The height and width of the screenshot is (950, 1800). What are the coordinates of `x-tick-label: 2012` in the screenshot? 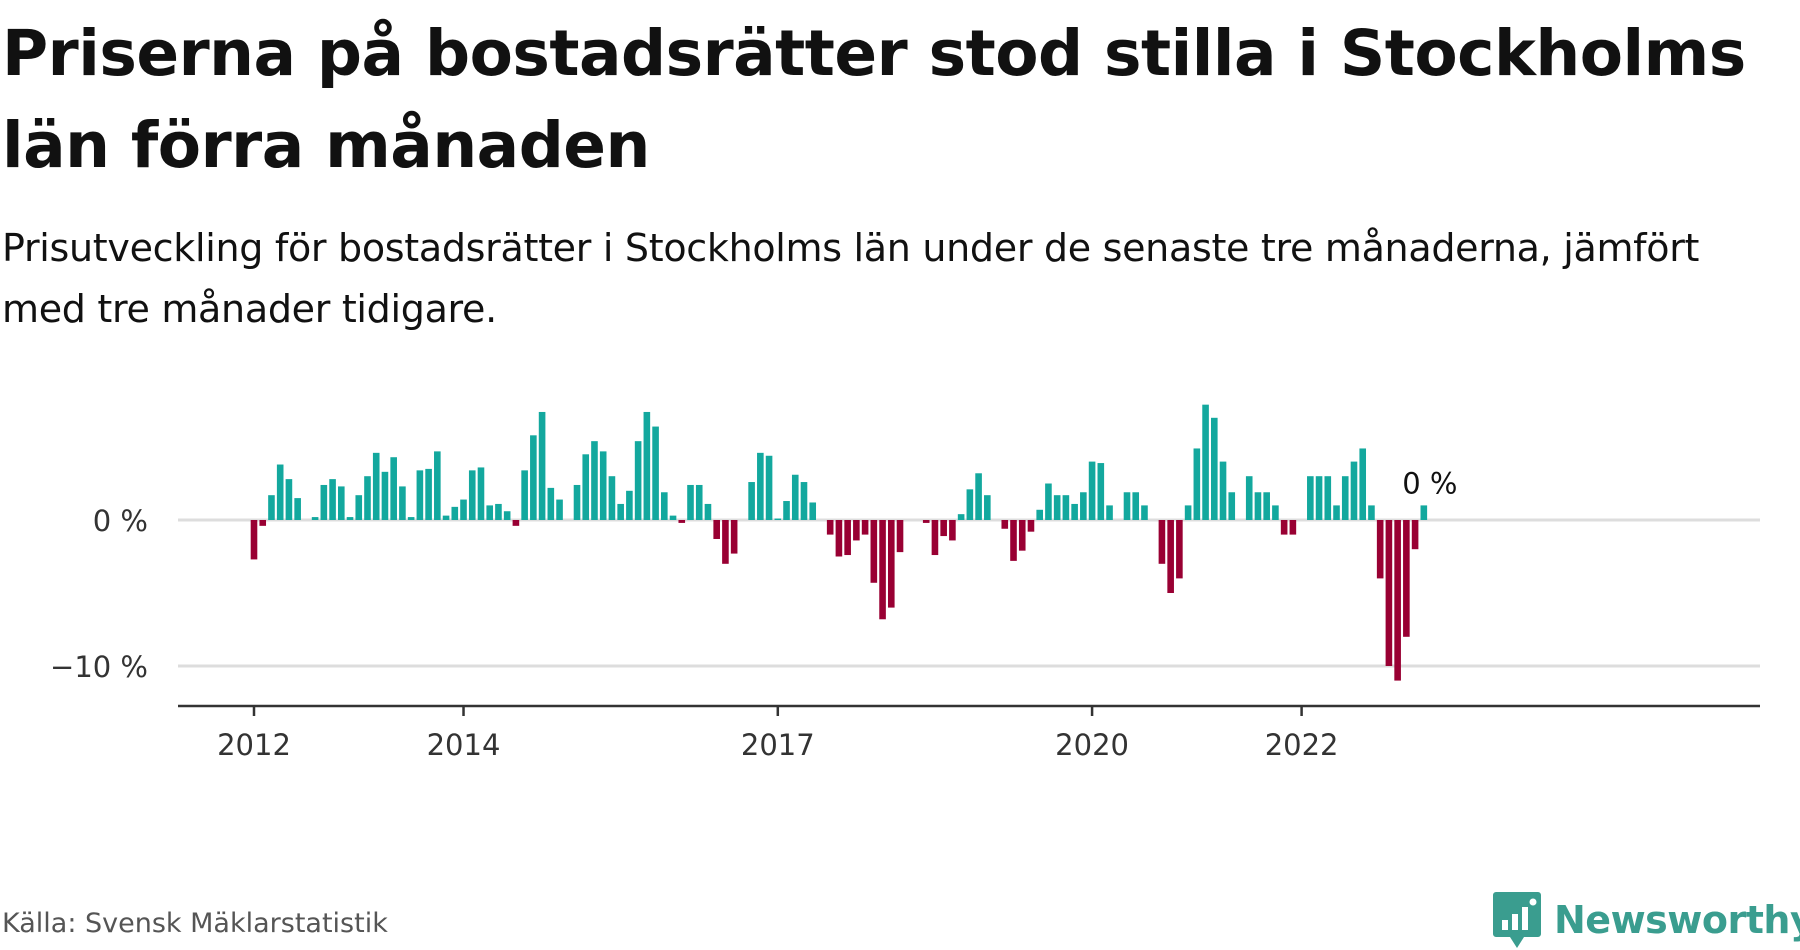 It's located at (254, 744).